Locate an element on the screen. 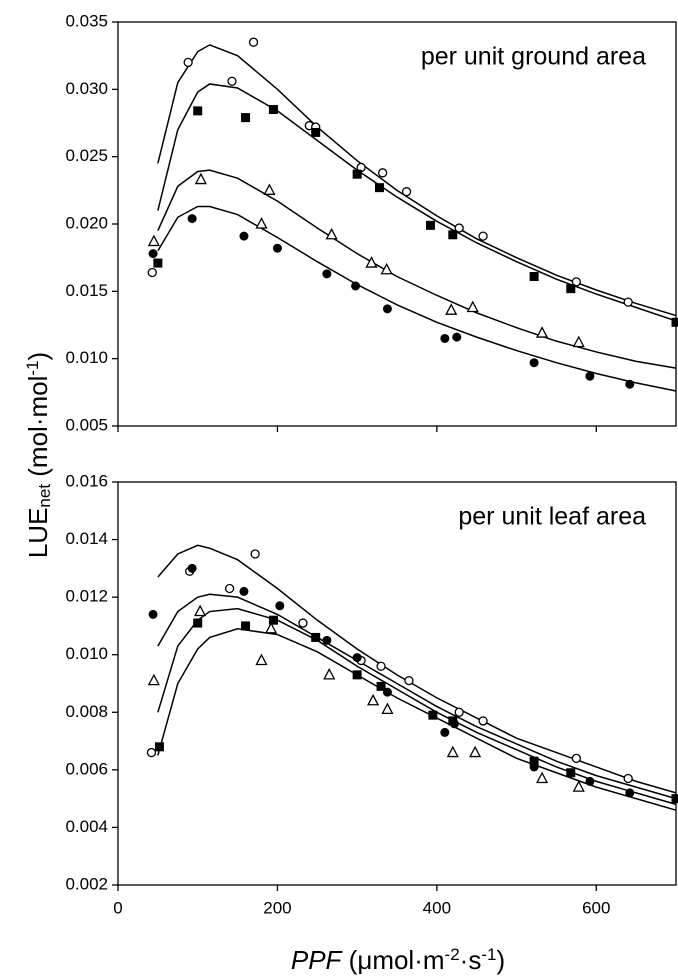  y-tick-label: 0.004 is located at coordinates (86, 826).